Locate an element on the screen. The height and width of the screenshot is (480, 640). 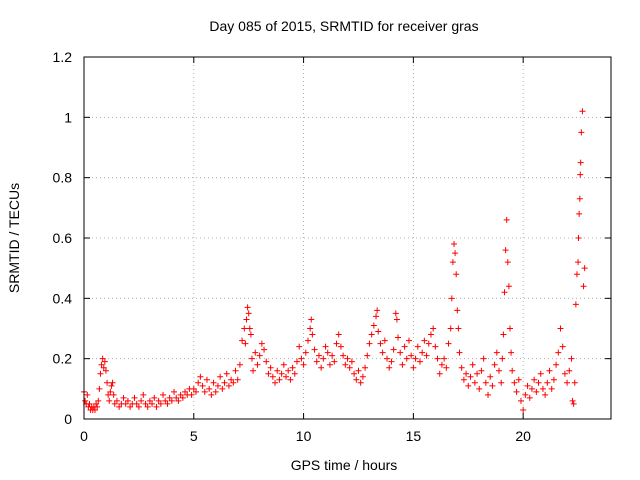
y-tick-label: 0.2 is located at coordinates (63, 359).